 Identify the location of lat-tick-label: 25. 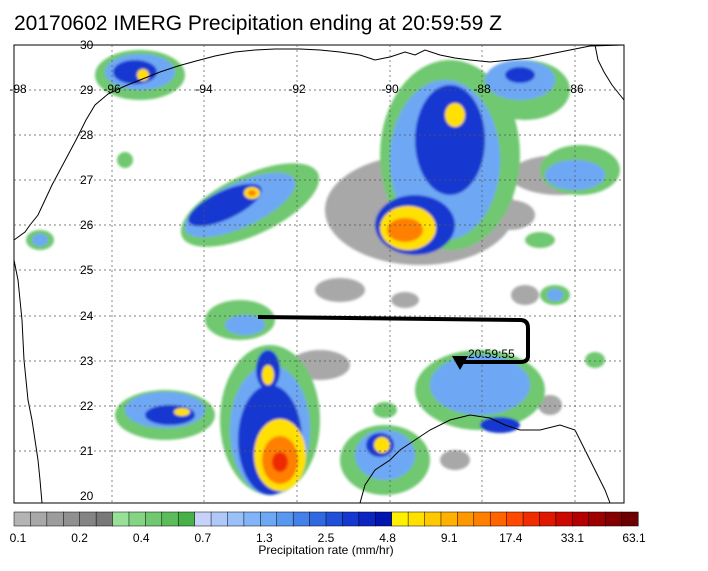
(87, 270).